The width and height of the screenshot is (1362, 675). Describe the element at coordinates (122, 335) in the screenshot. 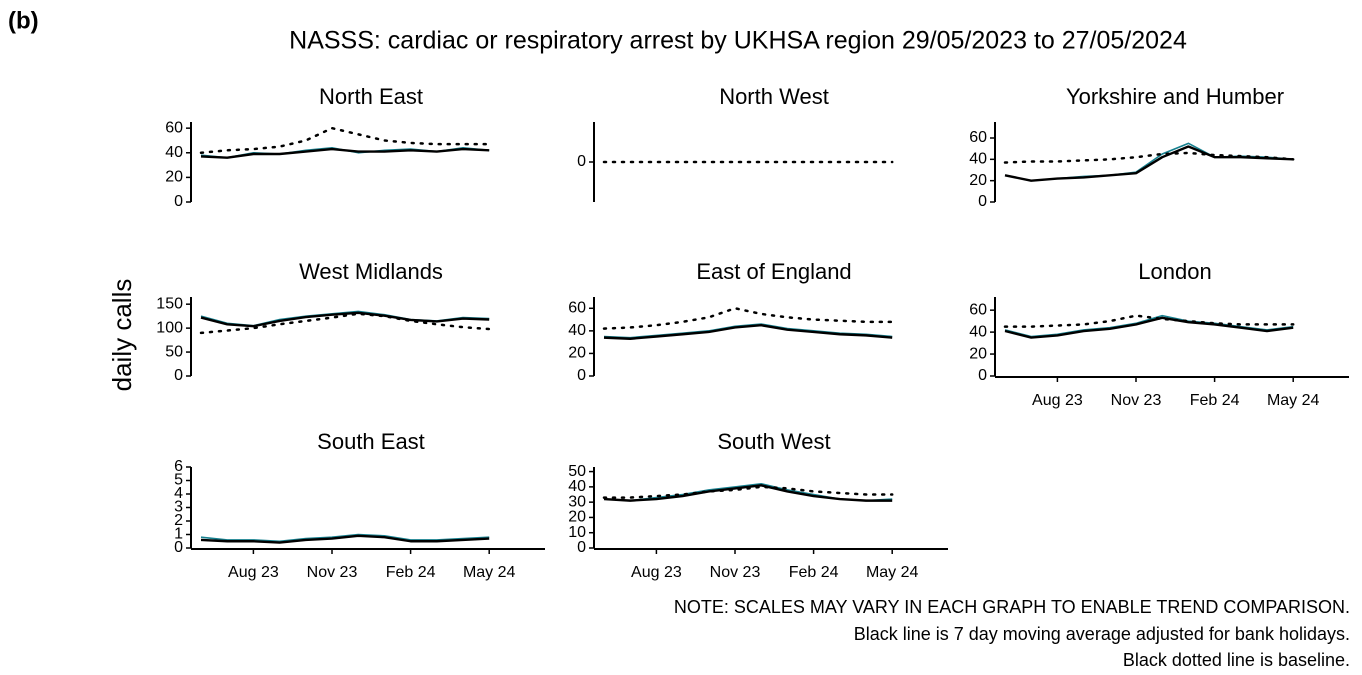

I see `y-axis-label: daily calls` at that location.